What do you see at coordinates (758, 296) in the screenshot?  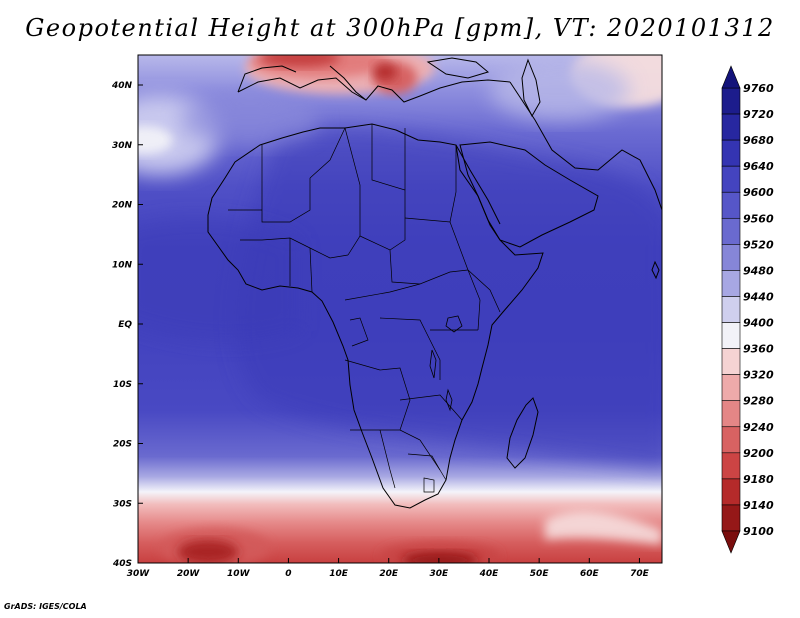 I see `colorbar-label: 9440` at bounding box center [758, 296].